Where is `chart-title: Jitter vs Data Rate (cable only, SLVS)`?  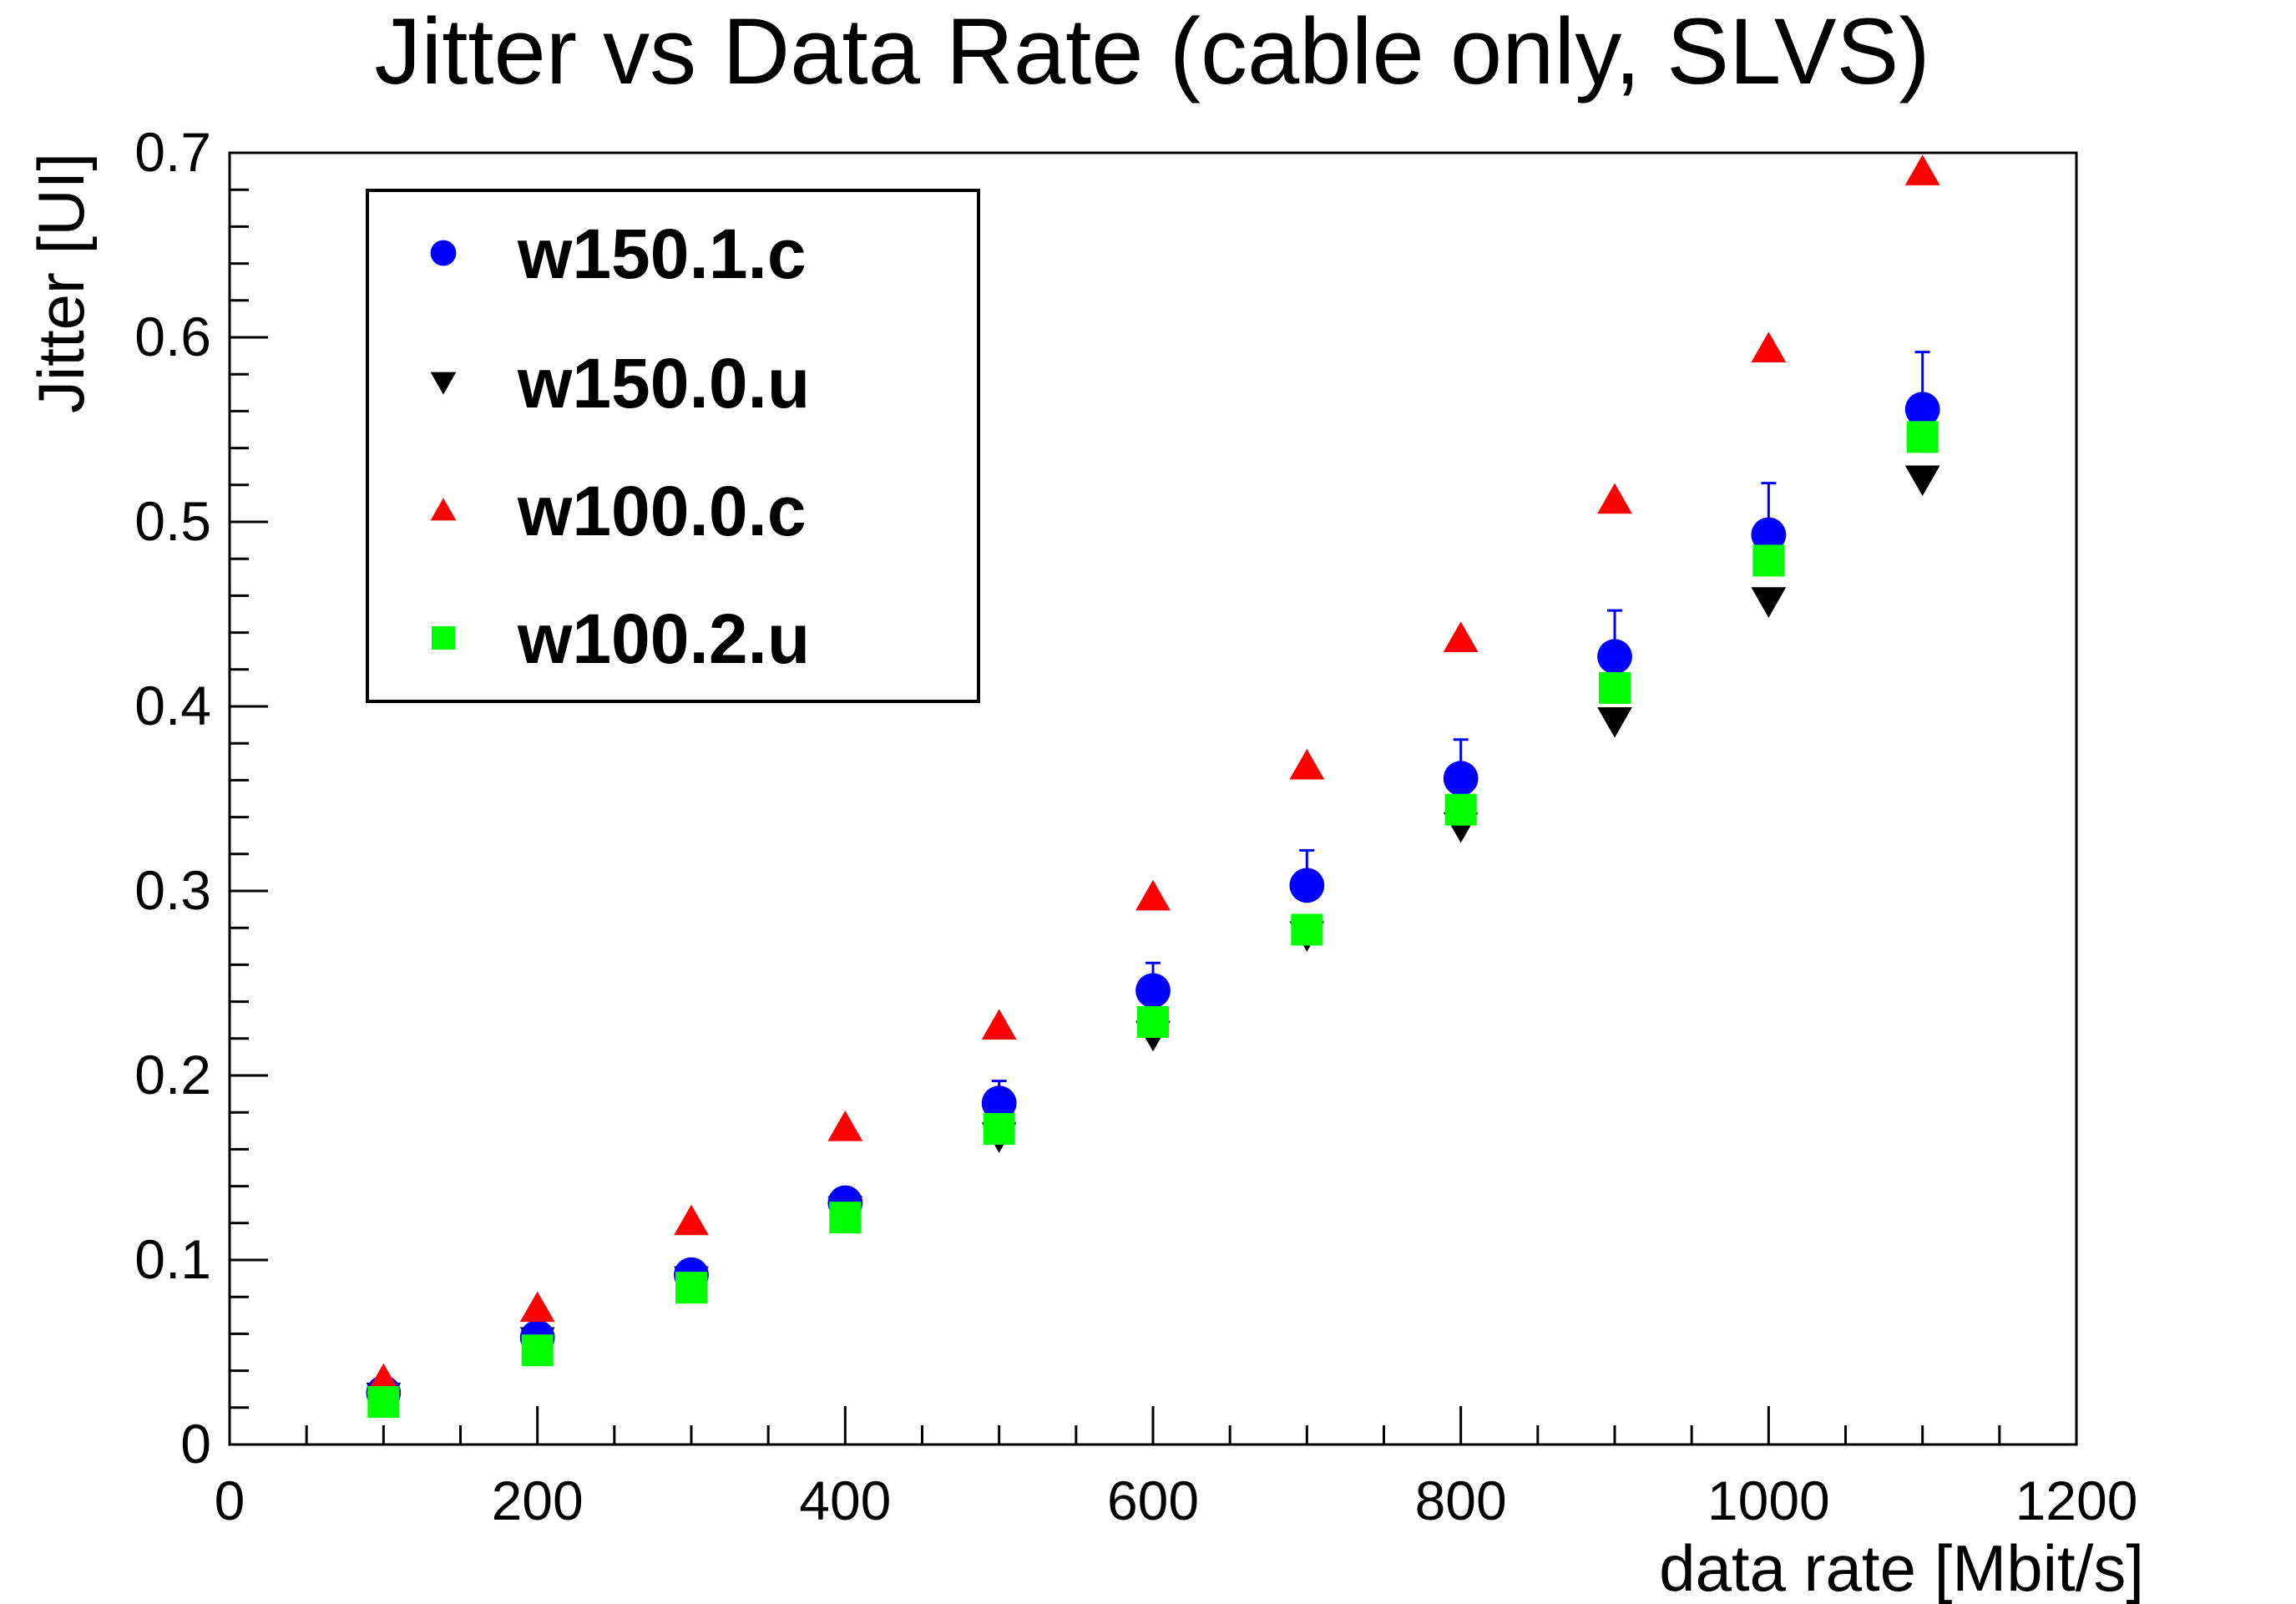 chart-title: Jitter vs Data Rate (cable only, SLVS) is located at coordinates (1151, 52).